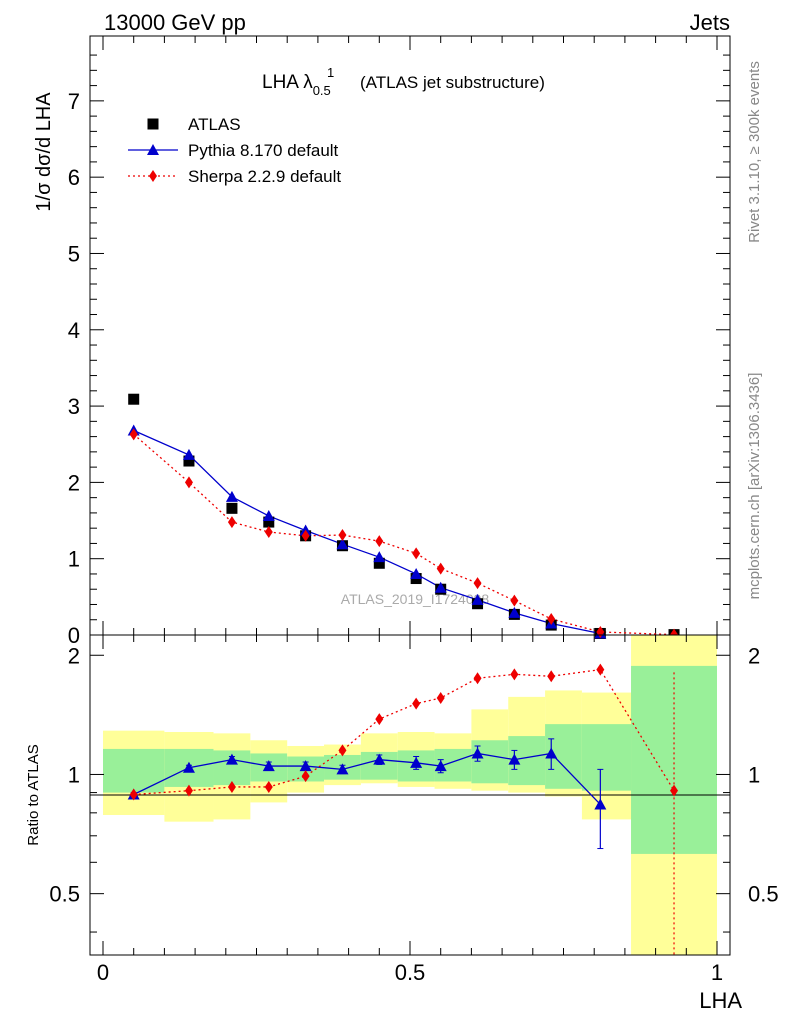 The height and width of the screenshot is (1024, 786). I want to click on plot-title-main: LHA λ, so click(287, 82).